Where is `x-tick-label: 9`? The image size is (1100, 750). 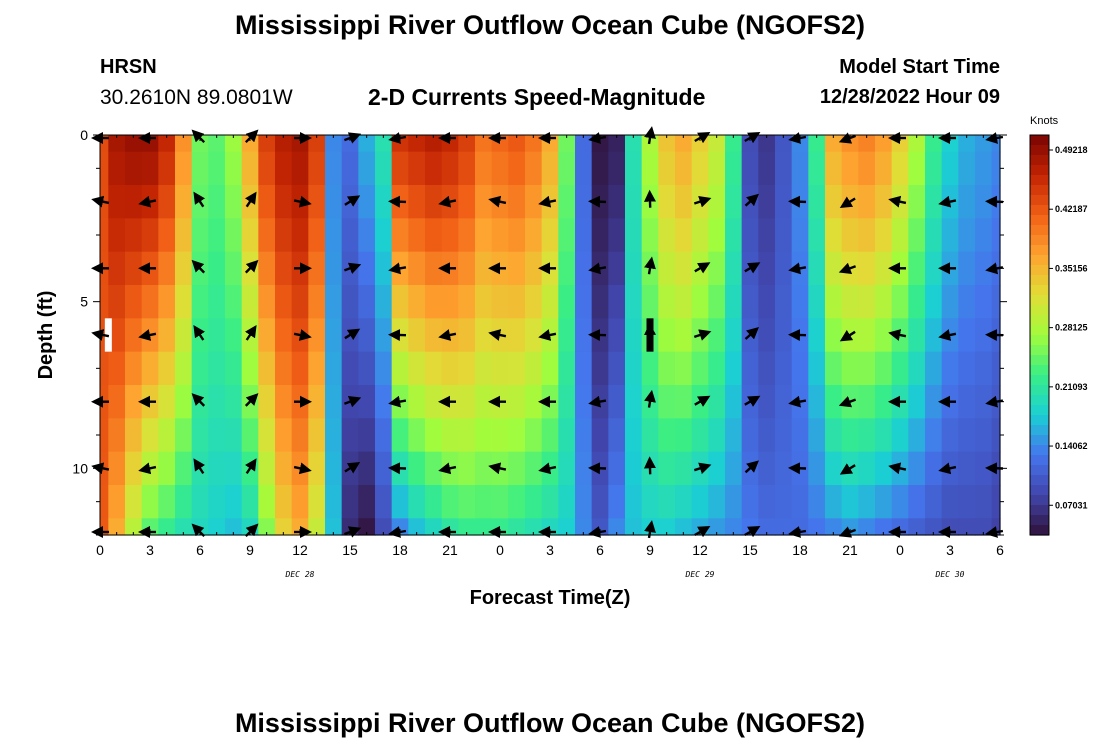 x-tick-label: 9 is located at coordinates (250, 550).